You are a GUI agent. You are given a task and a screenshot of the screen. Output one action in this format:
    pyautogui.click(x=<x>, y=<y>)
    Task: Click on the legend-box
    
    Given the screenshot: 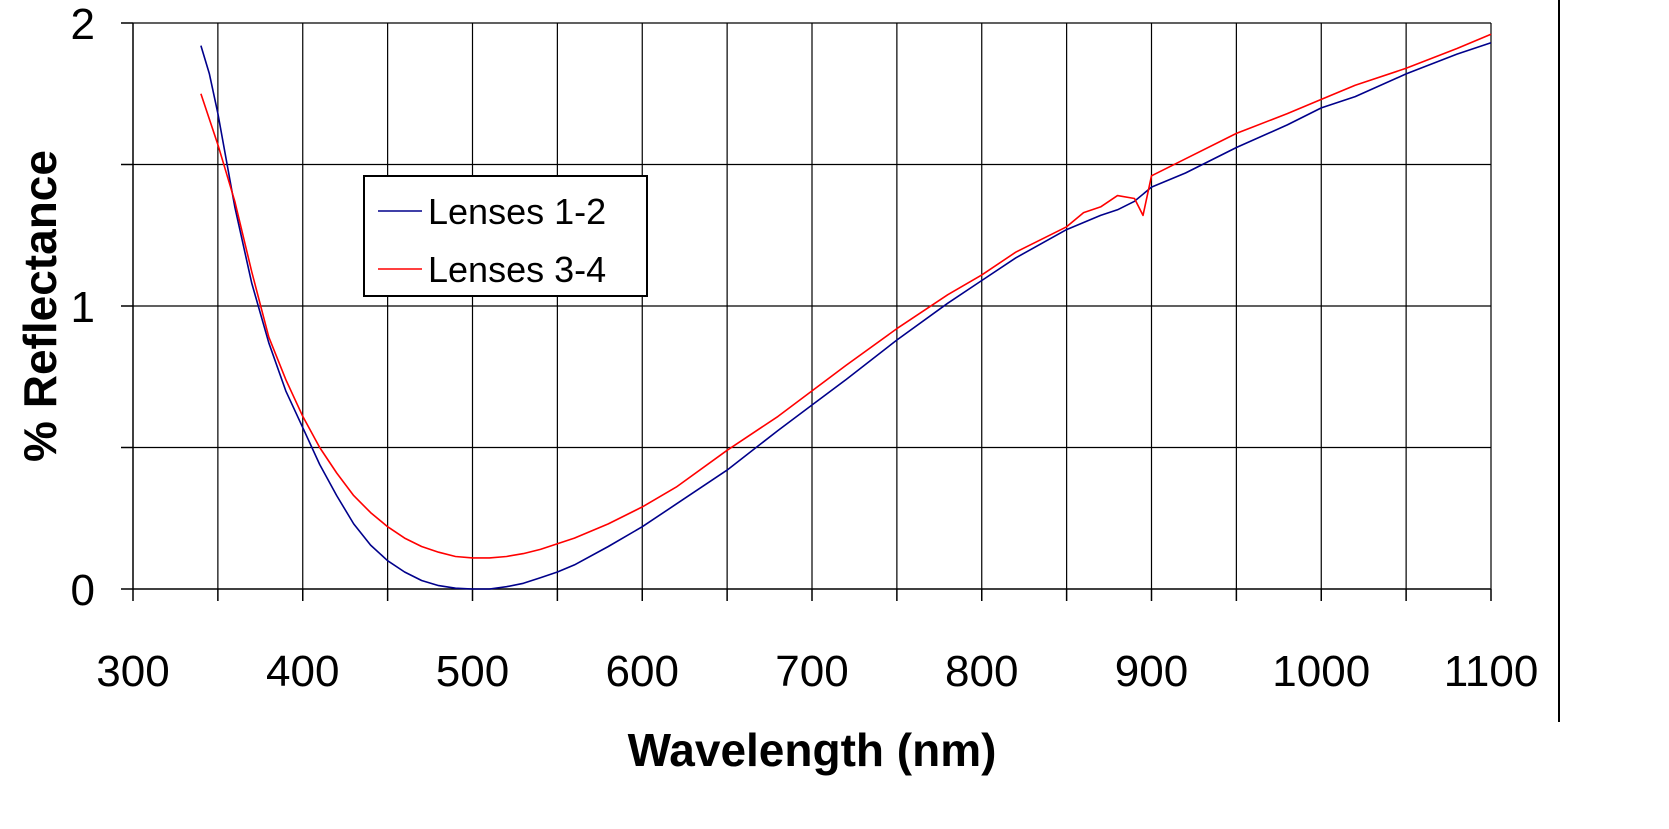 What is the action you would take?
    pyautogui.click(x=505, y=236)
    